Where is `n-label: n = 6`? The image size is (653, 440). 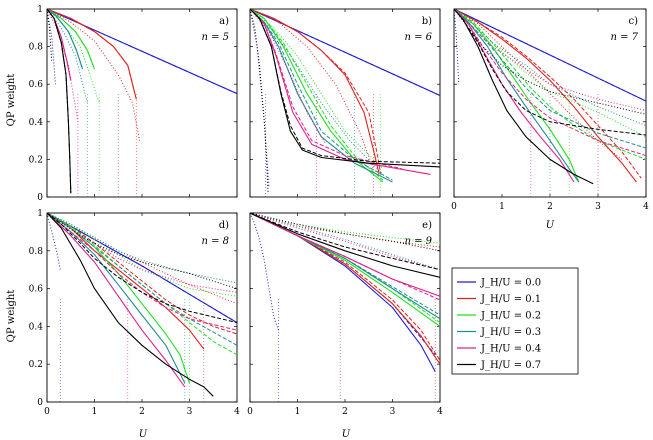 n-label: n = 6 is located at coordinates (418, 37).